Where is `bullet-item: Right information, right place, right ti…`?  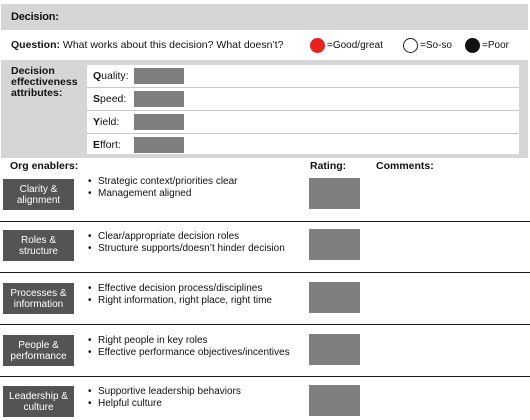 bullet-item: Right information, right place, right ti… is located at coordinates (180, 301).